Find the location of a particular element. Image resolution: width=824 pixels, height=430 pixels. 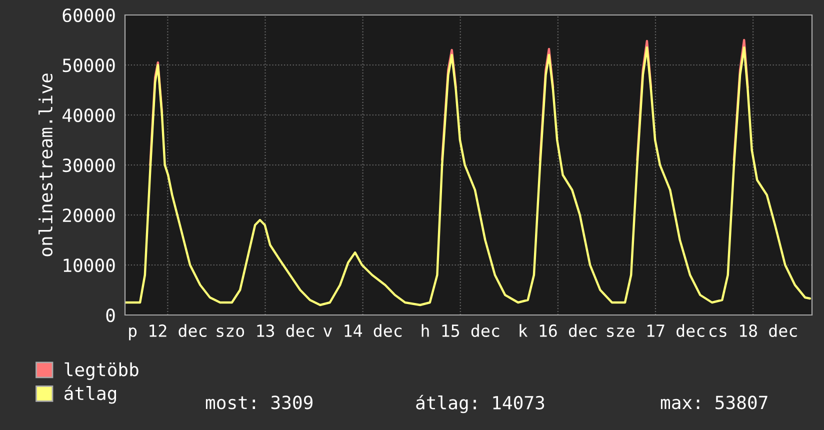

y-axis-title: onlinestream.live is located at coordinates (45, 165).